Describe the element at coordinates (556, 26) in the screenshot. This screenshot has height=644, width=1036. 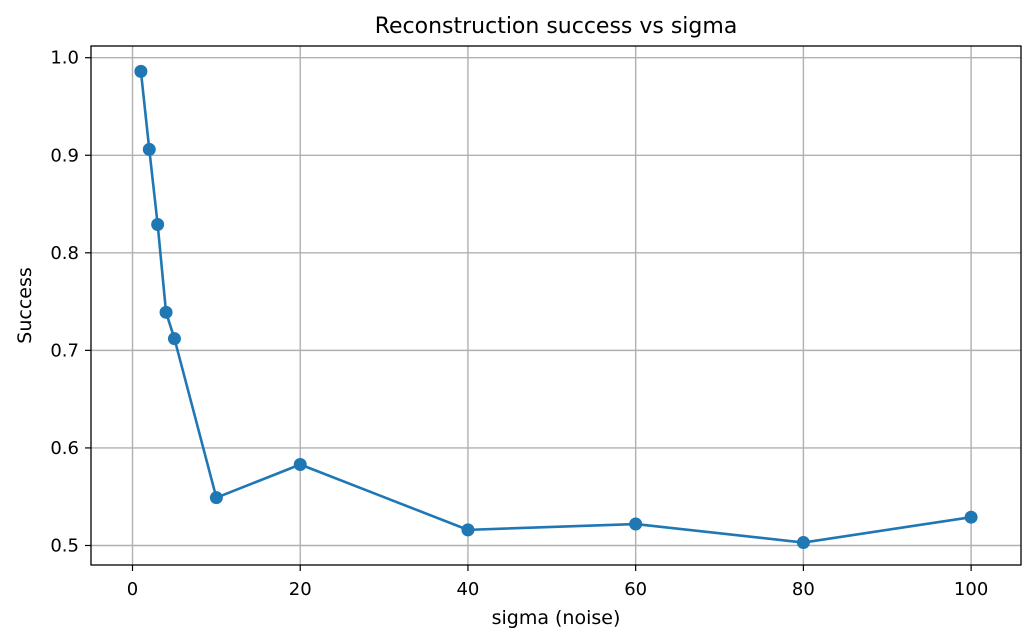
I see `chart-title: Reconstruction success vs sigma` at that location.